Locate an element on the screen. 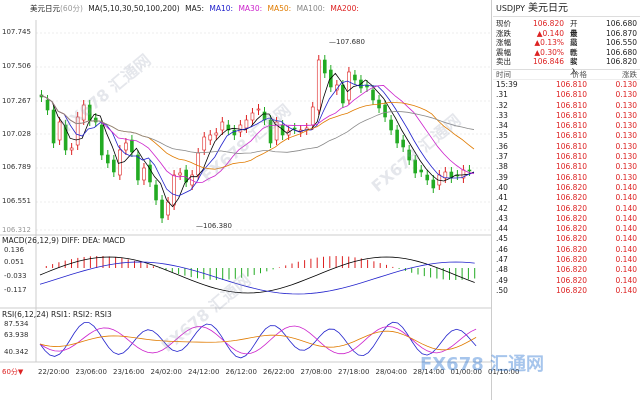 This screenshot has width=640, height=400. tick-row: .41 106.820 0.140 is located at coordinates (566, 198).